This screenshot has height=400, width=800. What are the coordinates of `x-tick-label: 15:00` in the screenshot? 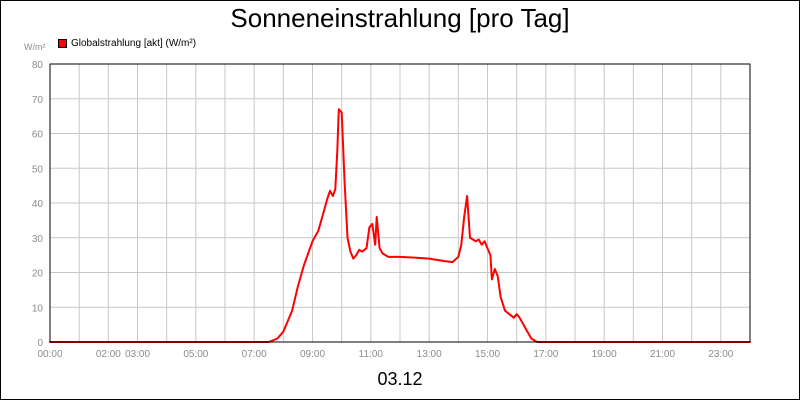 It's located at (487, 354).